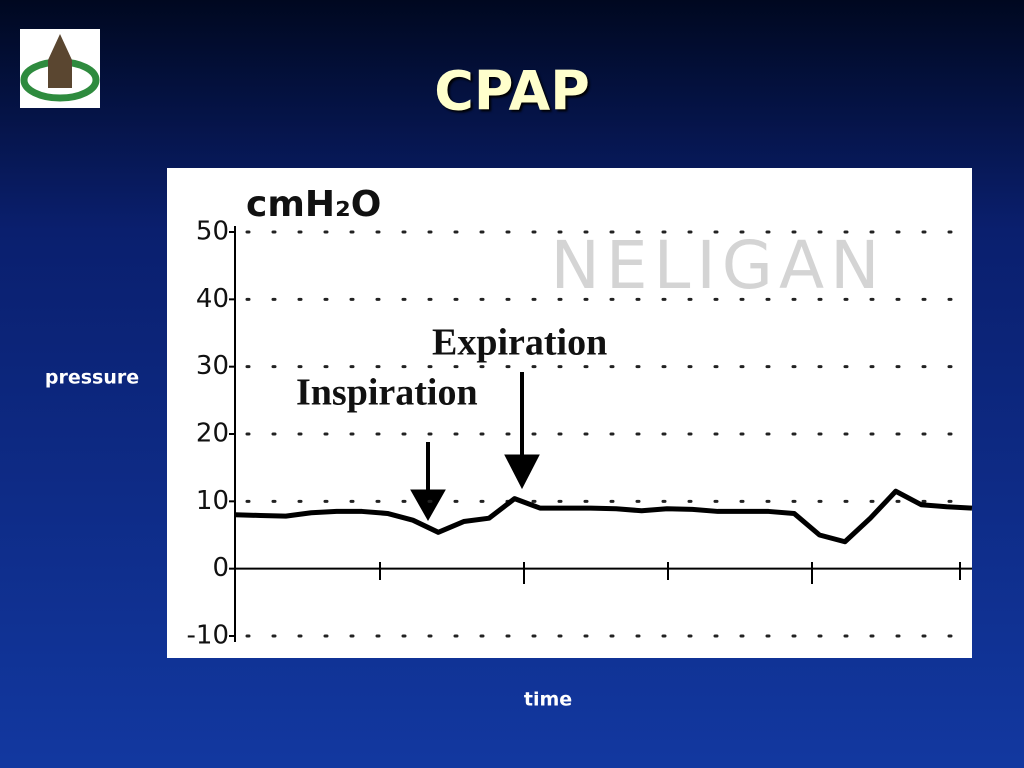 The height and width of the screenshot is (768, 1024). What do you see at coordinates (220, 568) in the screenshot?
I see `y-tick-label: 0` at bounding box center [220, 568].